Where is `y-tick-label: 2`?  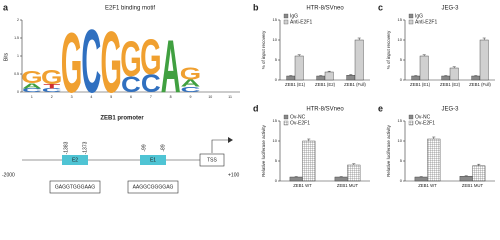 y-tick-label: 2 is located at coordinates (18, 20).